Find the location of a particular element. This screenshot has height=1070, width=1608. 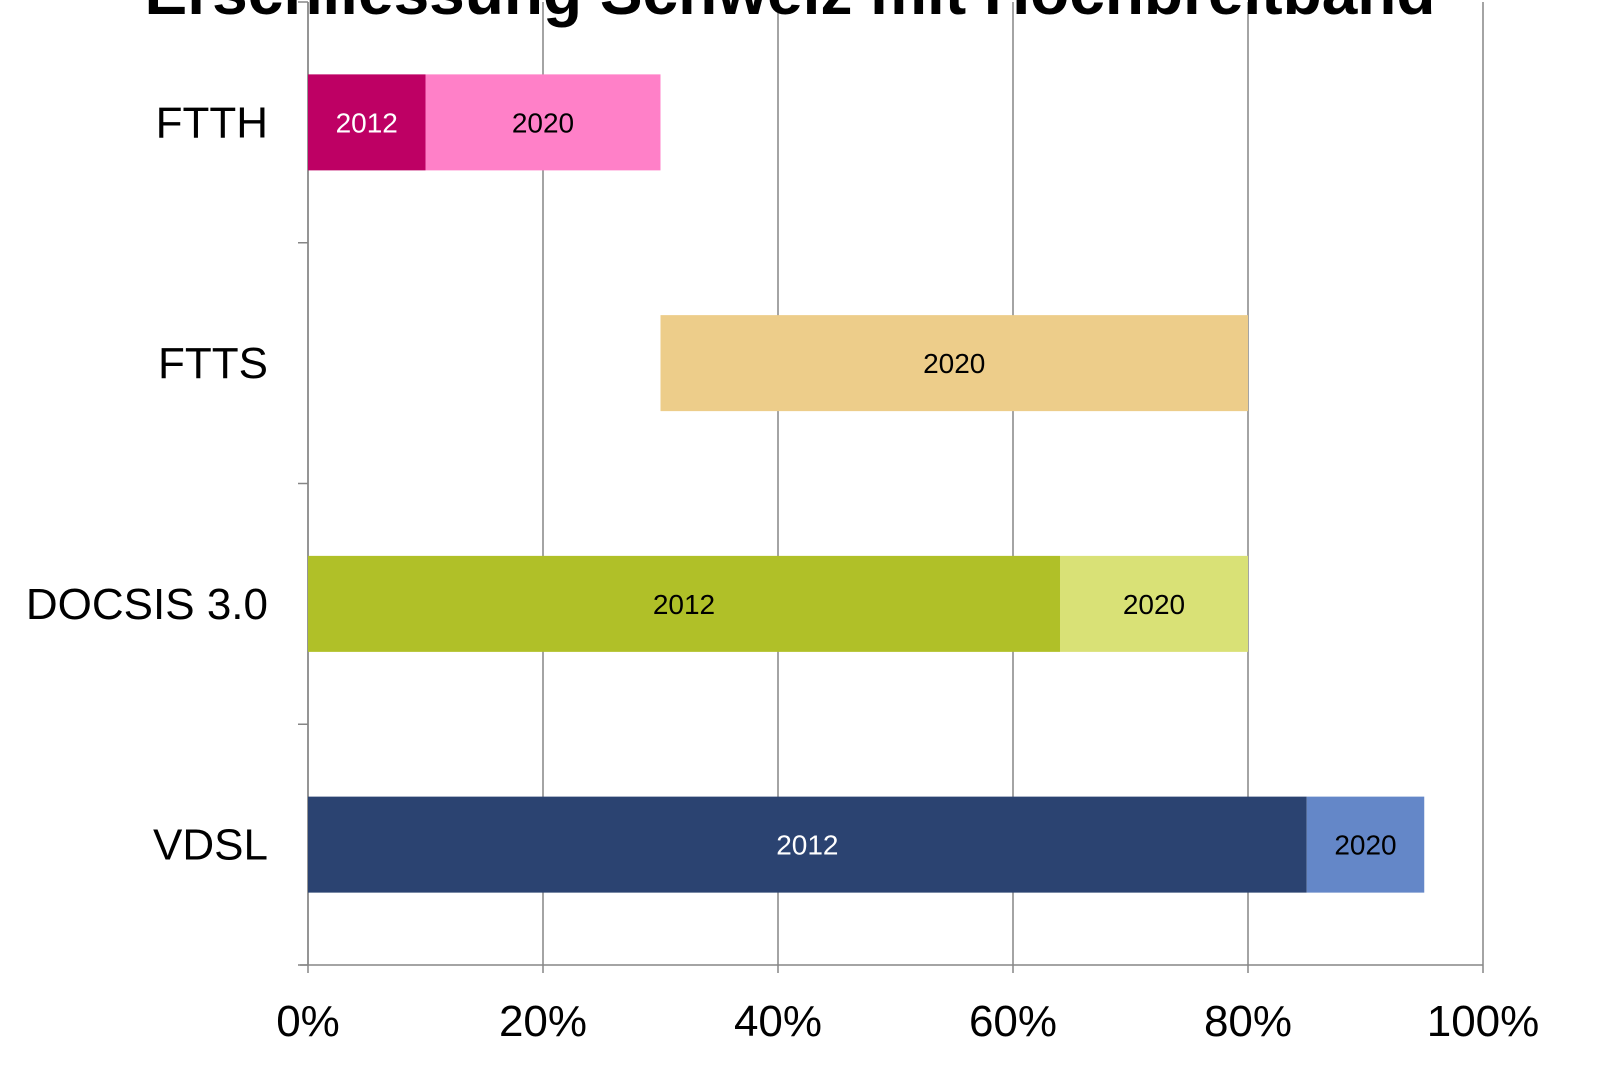

chart-title: Erschliessung Schweiz mit Hochbreitband is located at coordinates (790, 14).